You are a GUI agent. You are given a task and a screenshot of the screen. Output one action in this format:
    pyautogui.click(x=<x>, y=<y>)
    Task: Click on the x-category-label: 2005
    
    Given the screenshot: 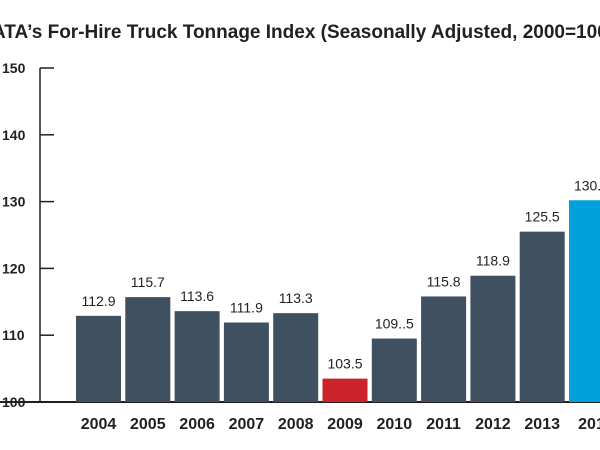 What is the action you would take?
    pyautogui.click(x=148, y=424)
    